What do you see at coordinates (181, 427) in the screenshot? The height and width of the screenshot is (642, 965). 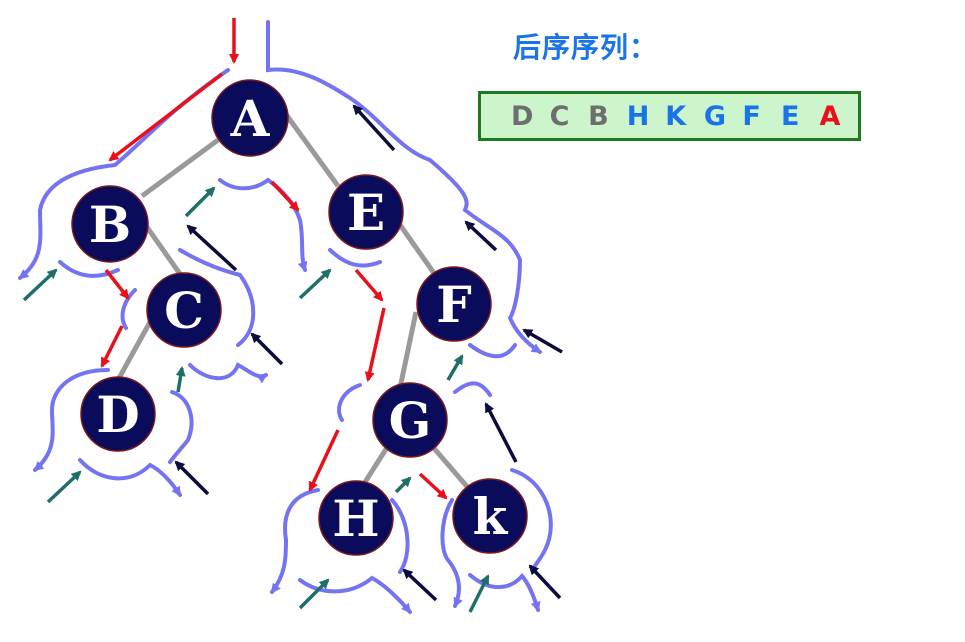 I see `contour-d-right` at bounding box center [181, 427].